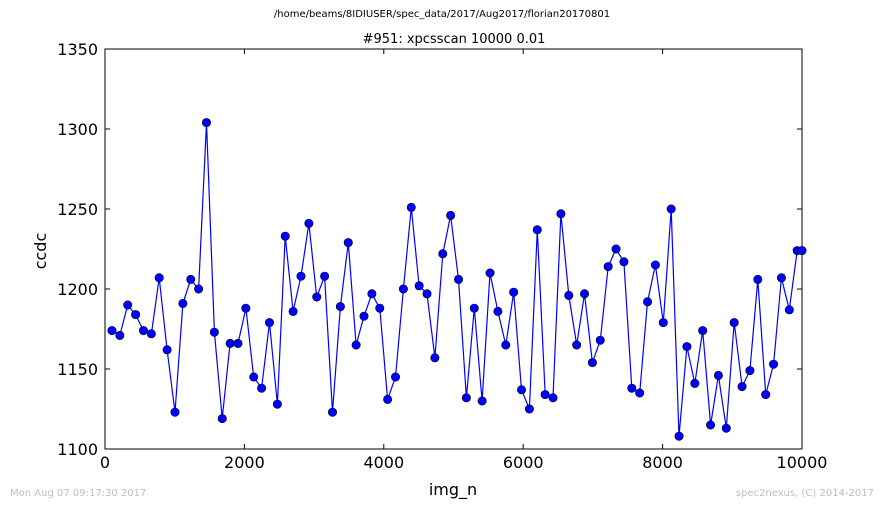  What do you see at coordinates (804, 493) in the screenshot?
I see `credit-footer: spec2nexus, (C) 2014-2017` at bounding box center [804, 493].